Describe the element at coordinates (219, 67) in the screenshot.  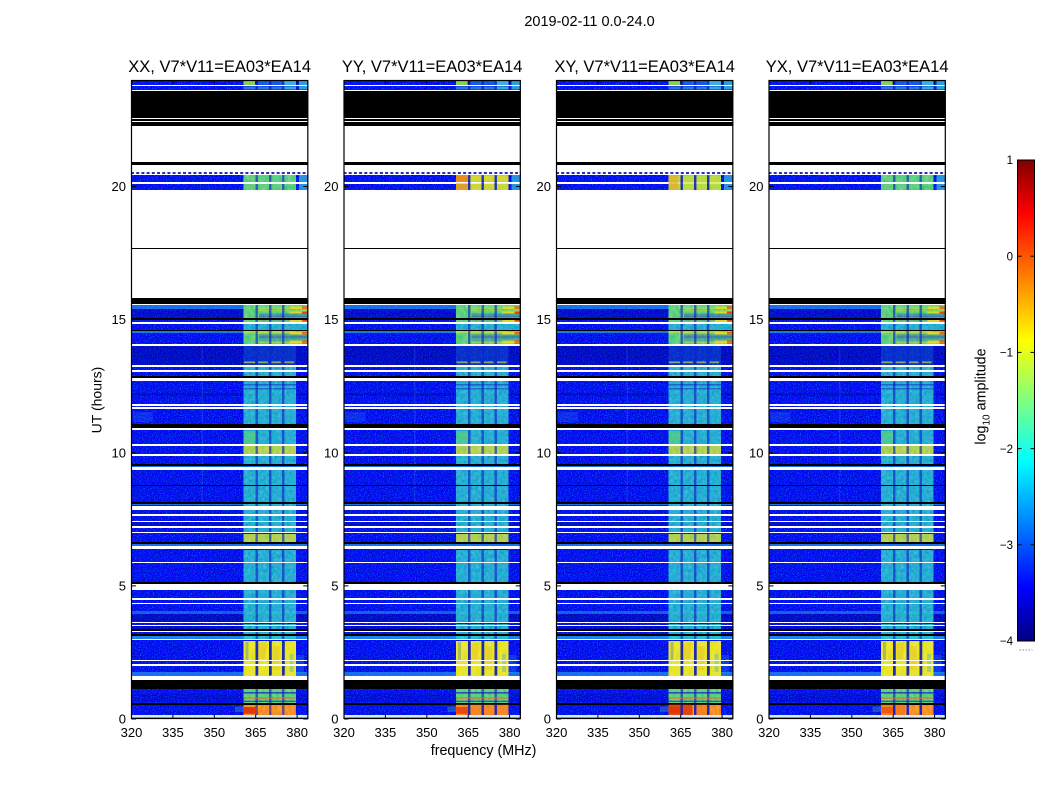
I see `svg-text: XX, V7*V11=EA03*EA14` at that location.